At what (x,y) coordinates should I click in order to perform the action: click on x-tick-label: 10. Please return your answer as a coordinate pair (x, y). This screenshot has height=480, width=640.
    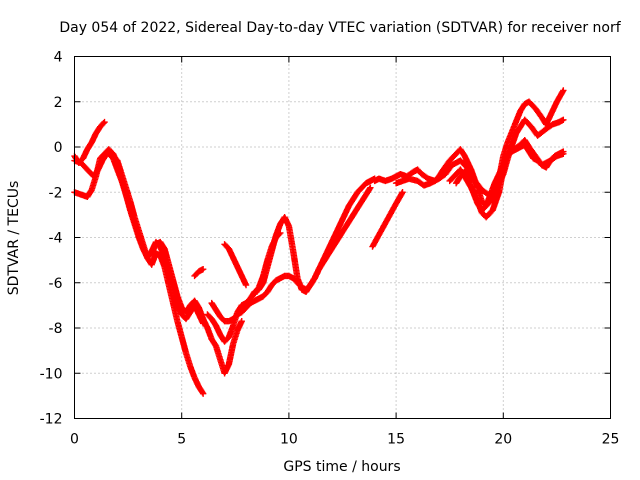
    Looking at the image, I should click on (289, 440).